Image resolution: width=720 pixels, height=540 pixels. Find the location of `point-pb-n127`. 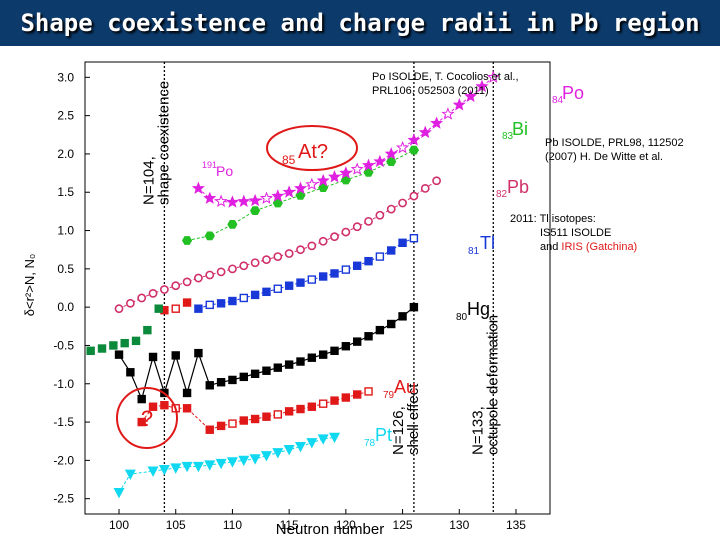

point-pb-n127 is located at coordinates (425, 188).